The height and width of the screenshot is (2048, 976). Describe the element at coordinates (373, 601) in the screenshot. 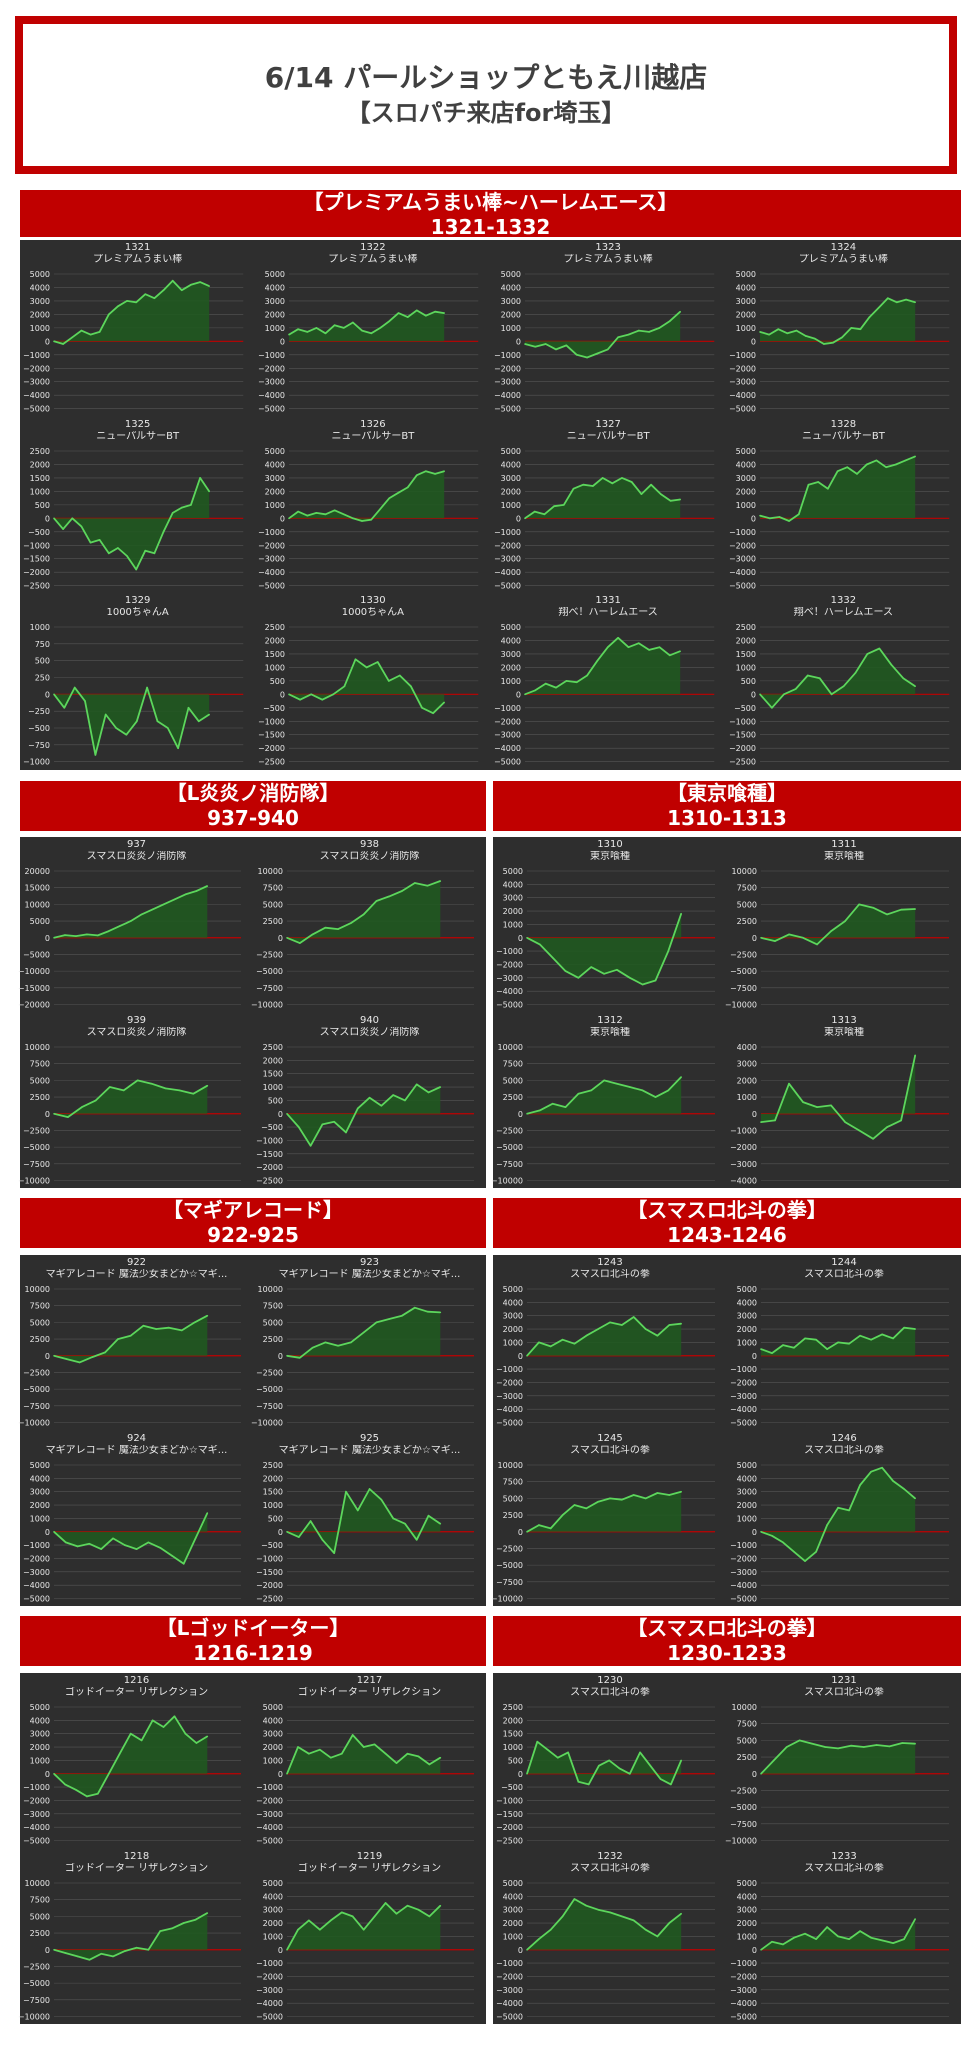

I see `chart-number: 1330` at that location.